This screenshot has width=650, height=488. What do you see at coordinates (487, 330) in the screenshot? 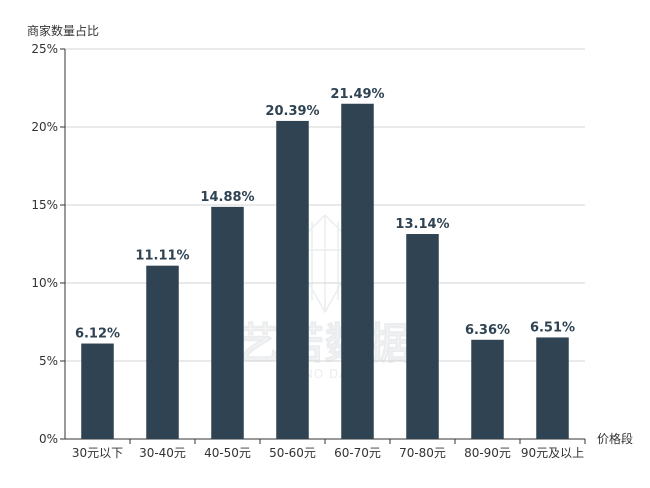
I see `data-label: 6.36%` at bounding box center [487, 330].